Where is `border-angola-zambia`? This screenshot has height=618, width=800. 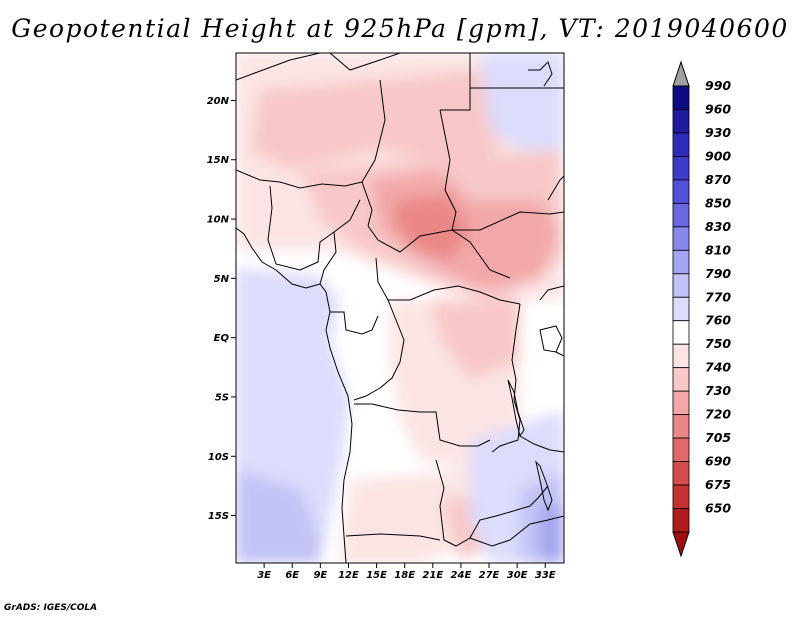
border-angola-zambia is located at coordinates (466, 503).